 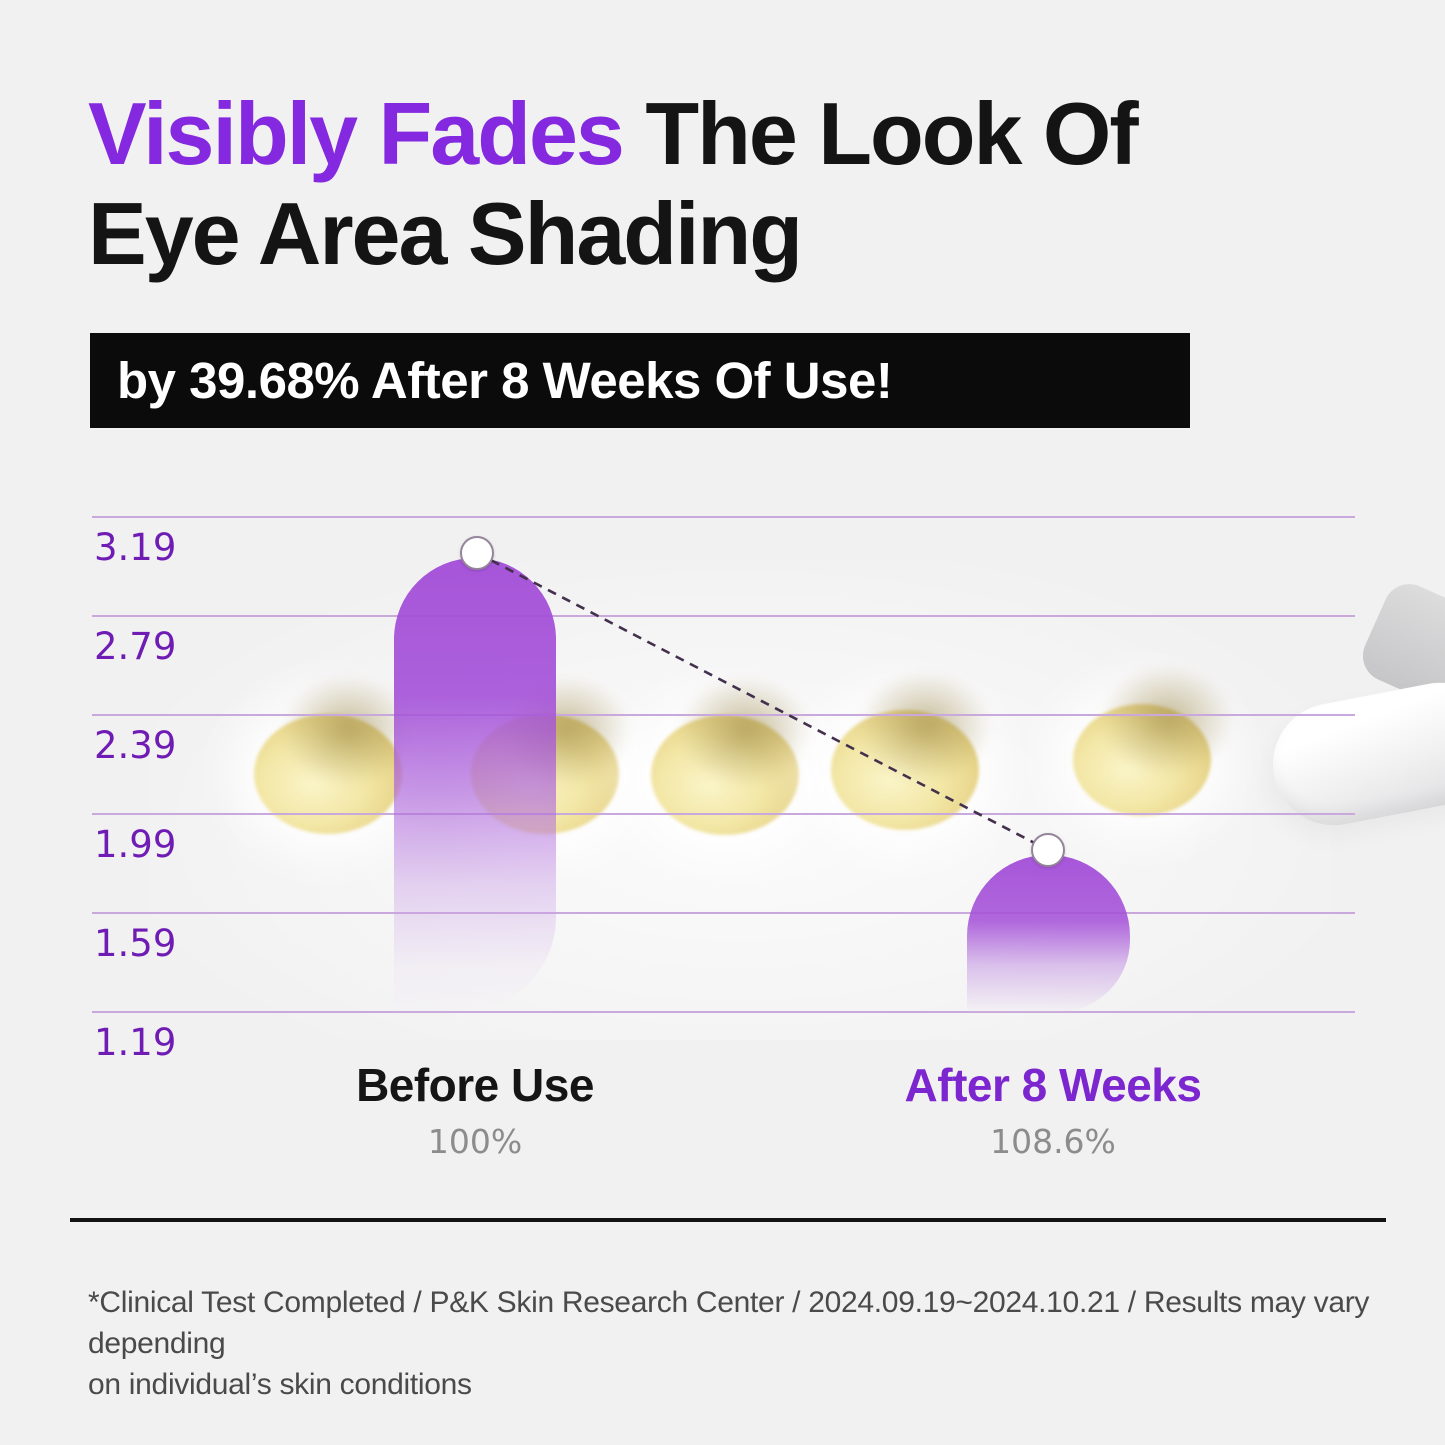 What do you see at coordinates (728, 1220) in the screenshot?
I see `footer-divider` at bounding box center [728, 1220].